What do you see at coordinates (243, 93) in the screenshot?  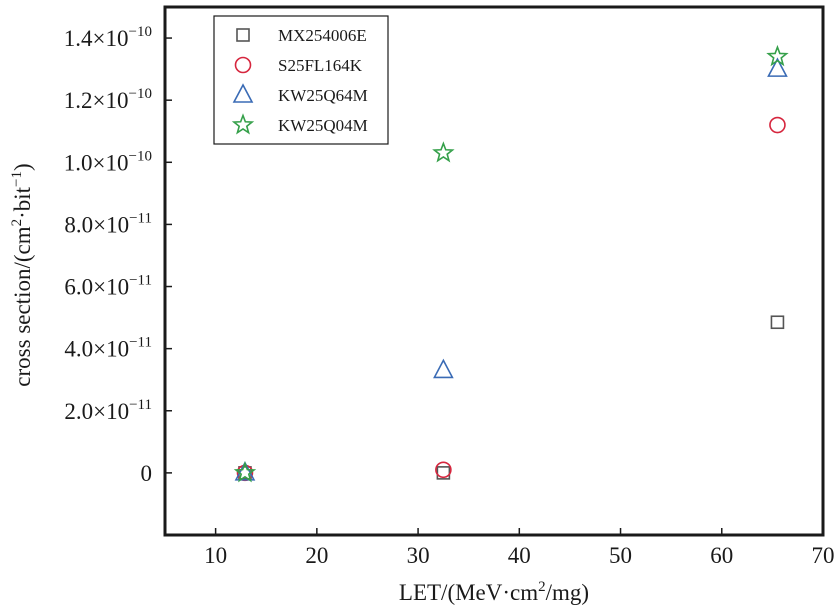 I see `legend-marker-triangle` at bounding box center [243, 93].